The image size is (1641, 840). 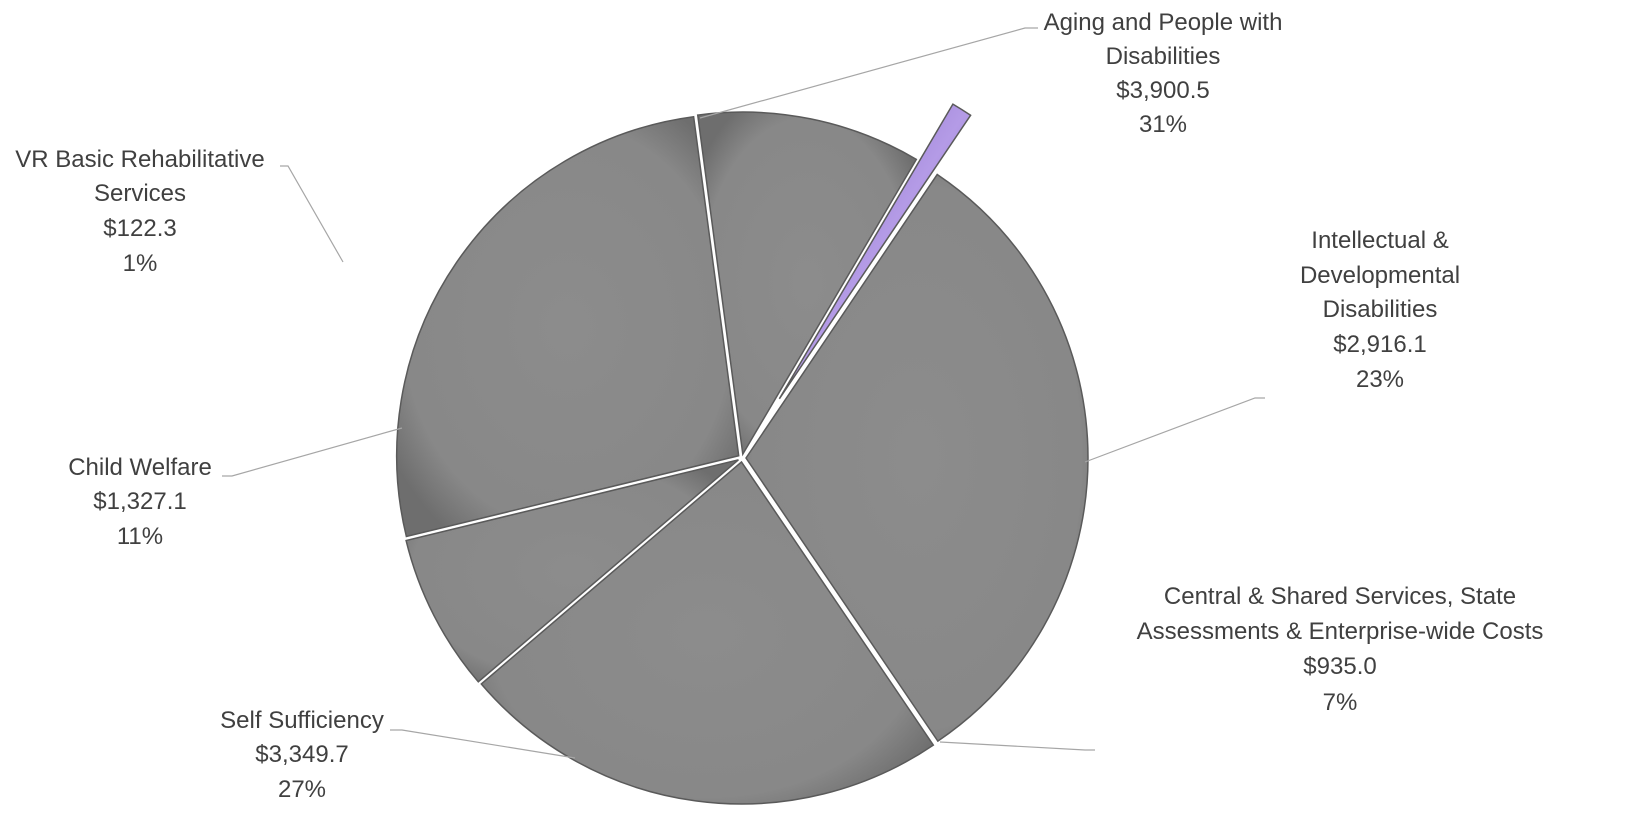 I want to click on slice-label-value: $3,349.7, so click(x=301, y=754).